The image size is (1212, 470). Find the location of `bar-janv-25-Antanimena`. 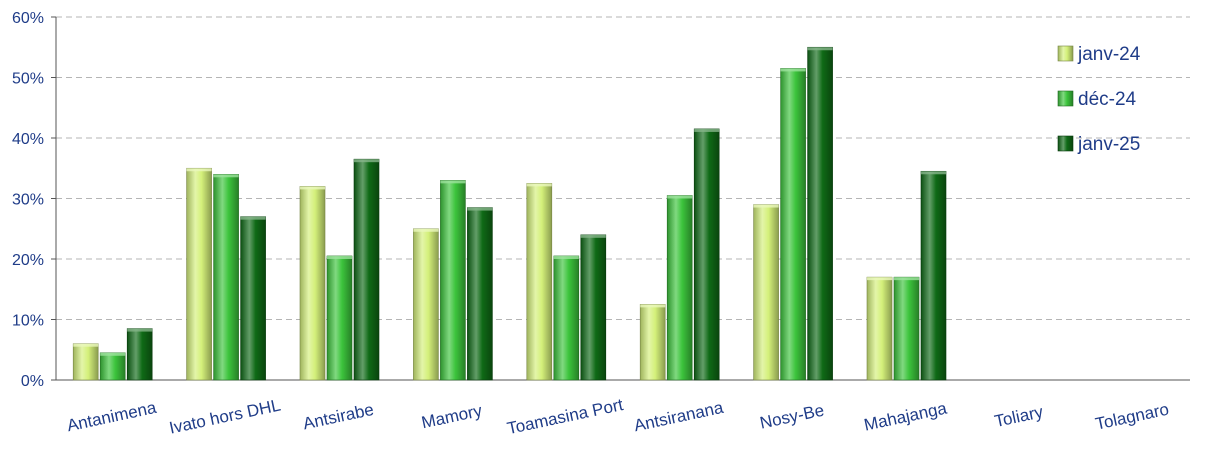

bar-janv-25-Antanimena is located at coordinates (139, 354).